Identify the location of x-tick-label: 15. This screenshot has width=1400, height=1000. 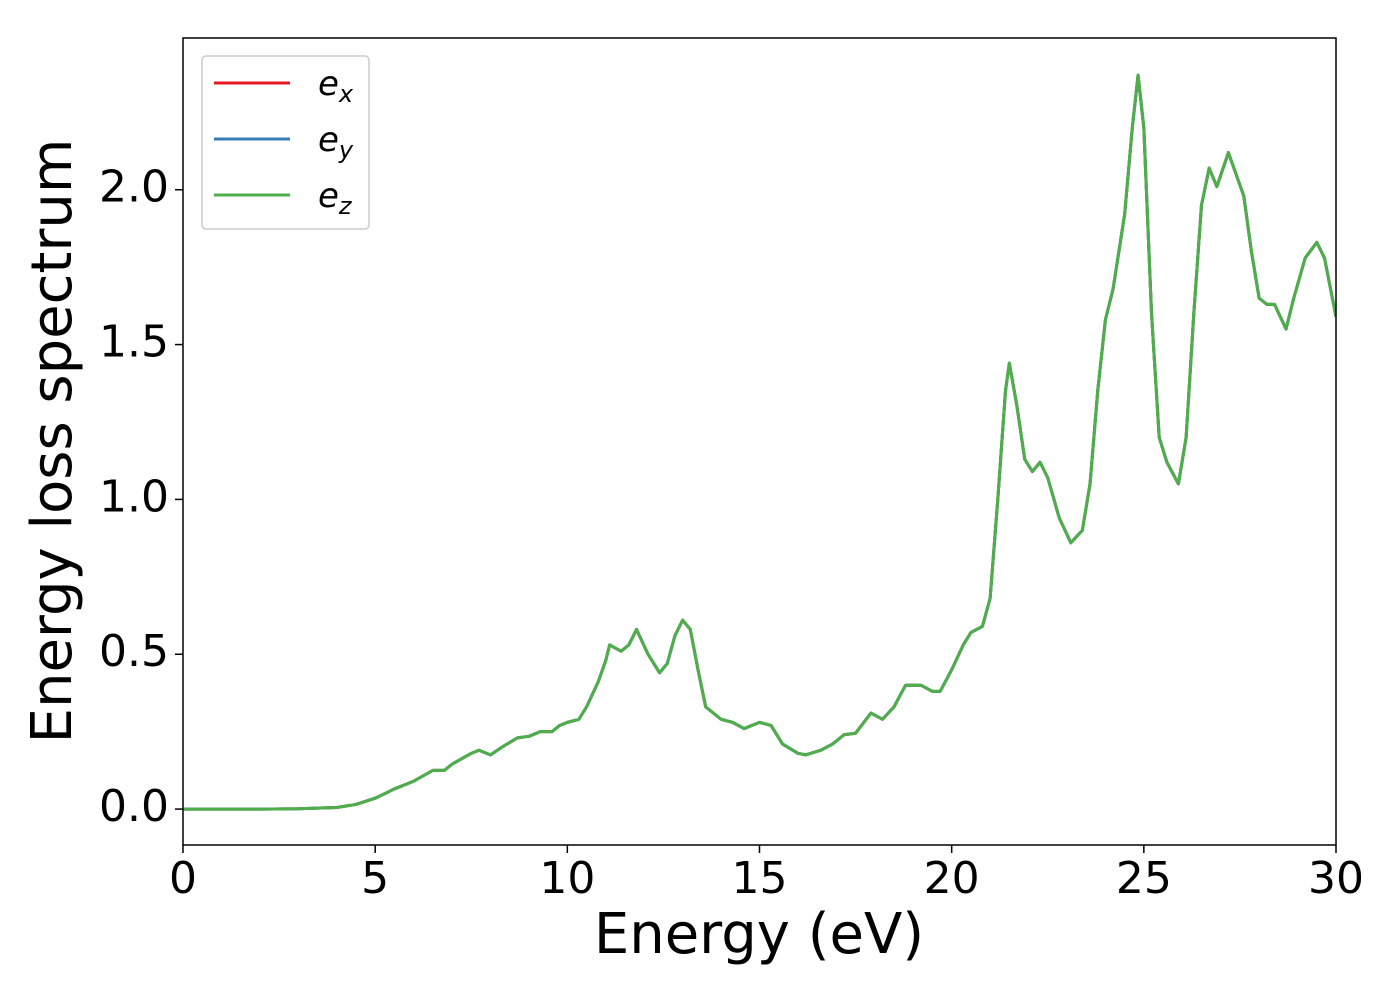
(760, 878).